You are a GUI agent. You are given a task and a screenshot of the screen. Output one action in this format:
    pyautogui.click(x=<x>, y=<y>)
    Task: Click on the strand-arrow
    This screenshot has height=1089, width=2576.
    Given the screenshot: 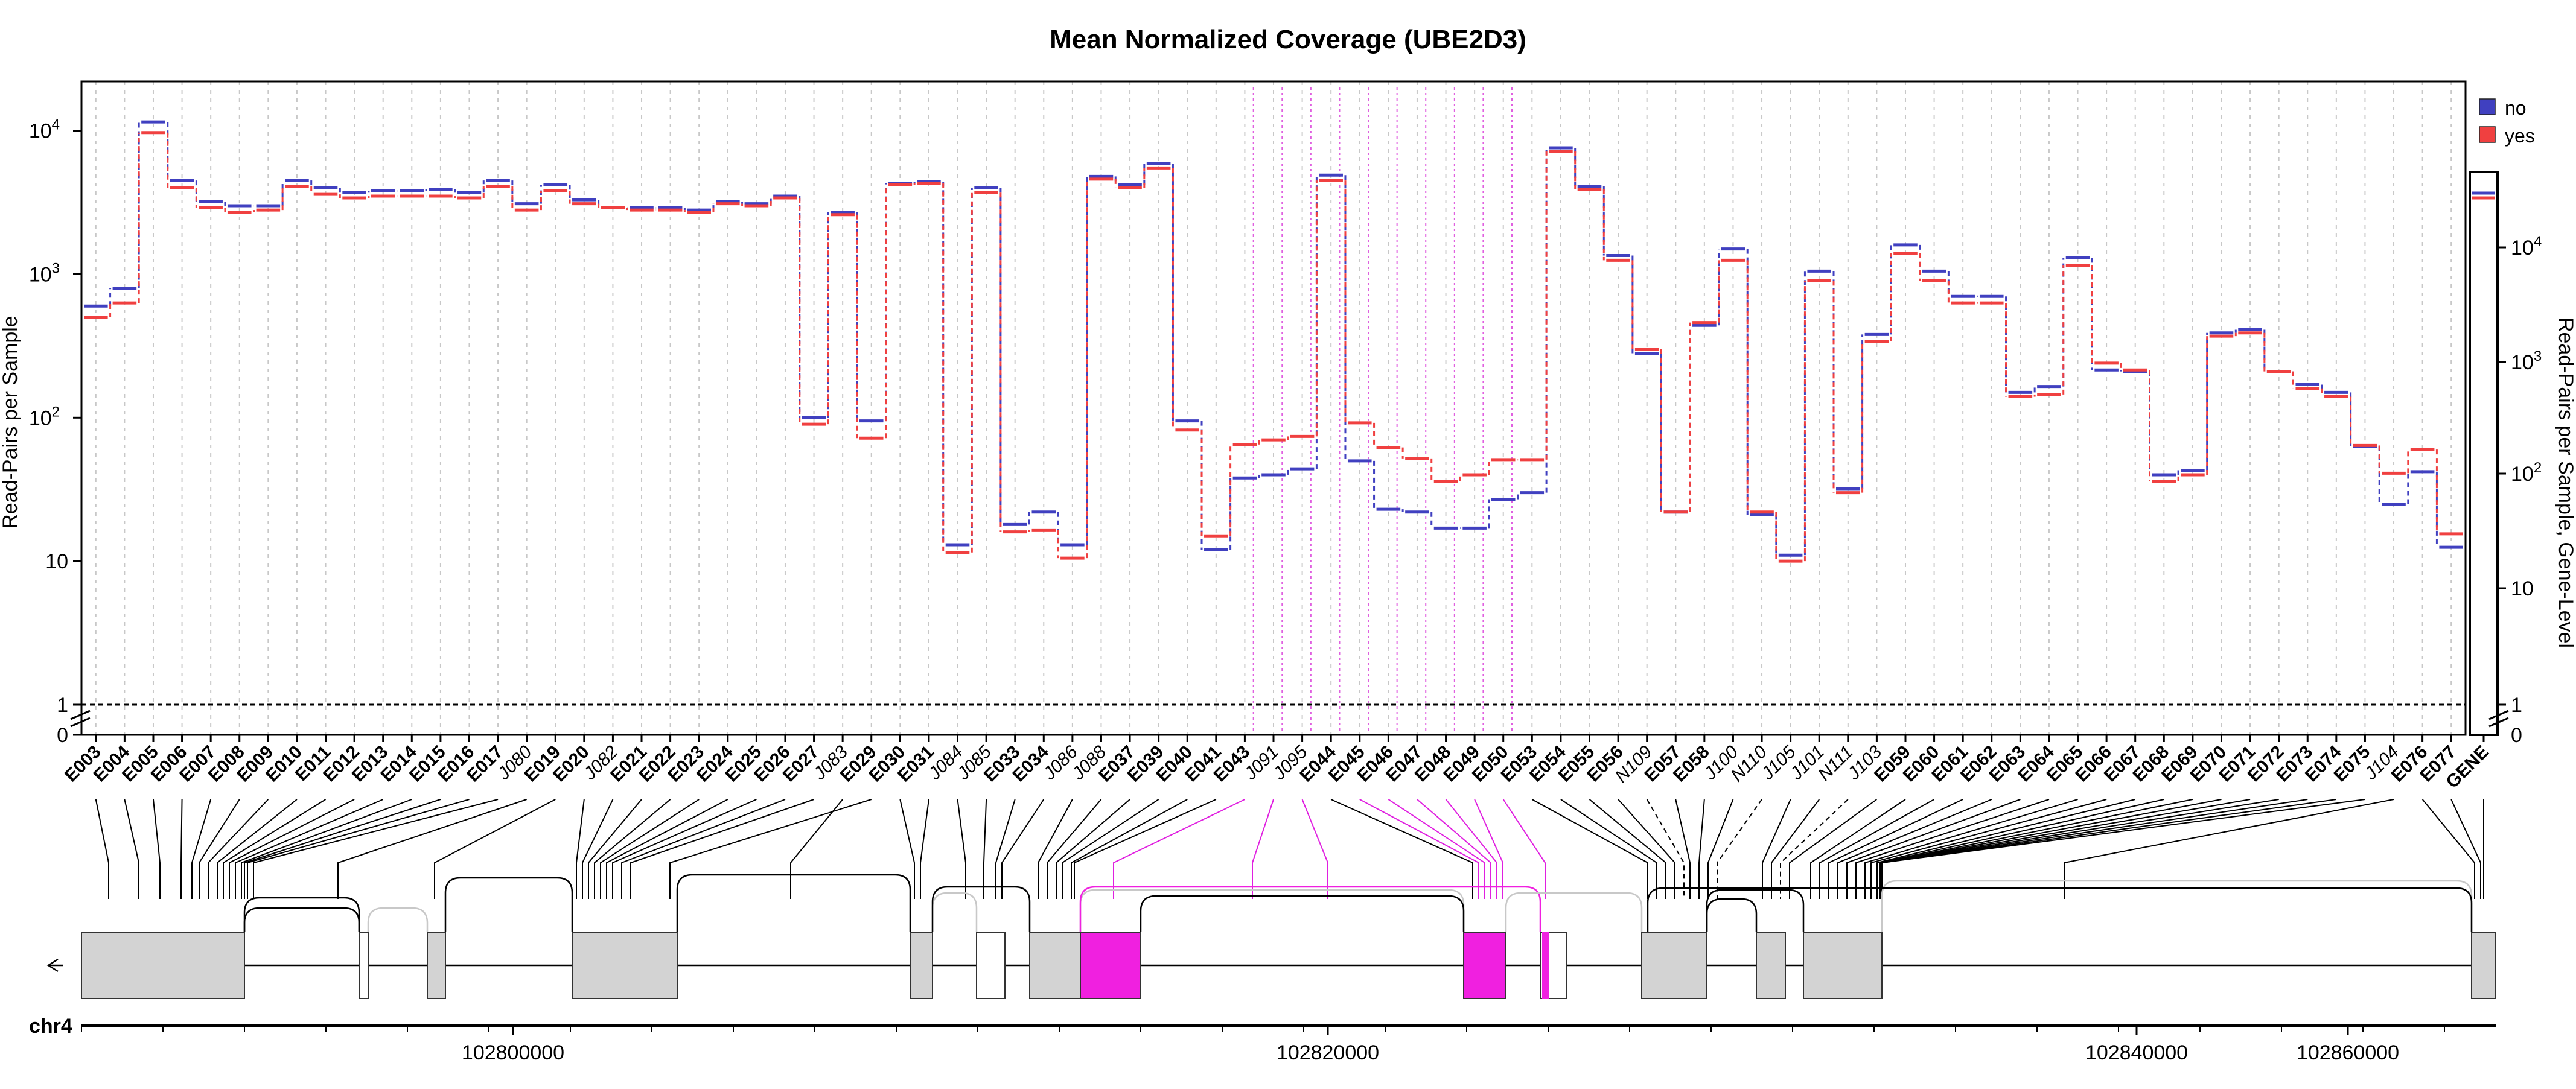 What is the action you would take?
    pyautogui.click(x=54, y=966)
    